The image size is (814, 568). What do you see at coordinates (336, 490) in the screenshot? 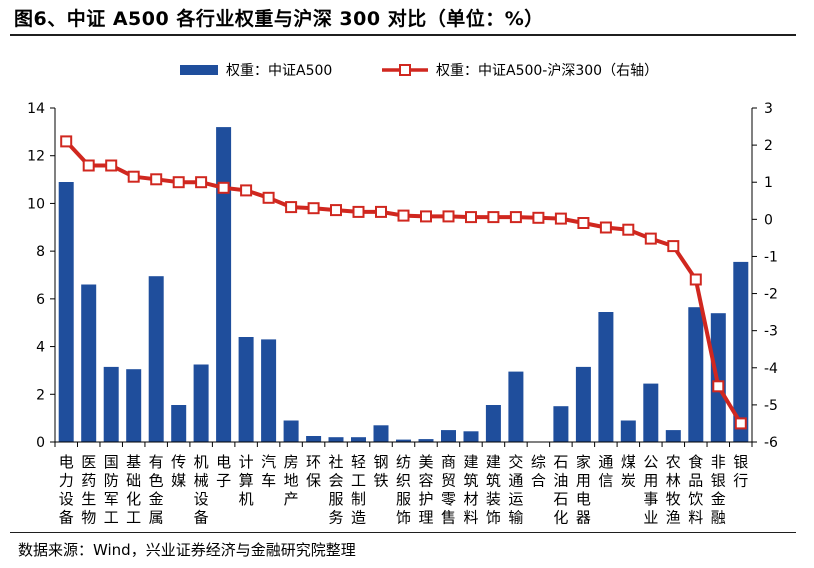
I see `category-label-12: 社会服务` at bounding box center [336, 490].